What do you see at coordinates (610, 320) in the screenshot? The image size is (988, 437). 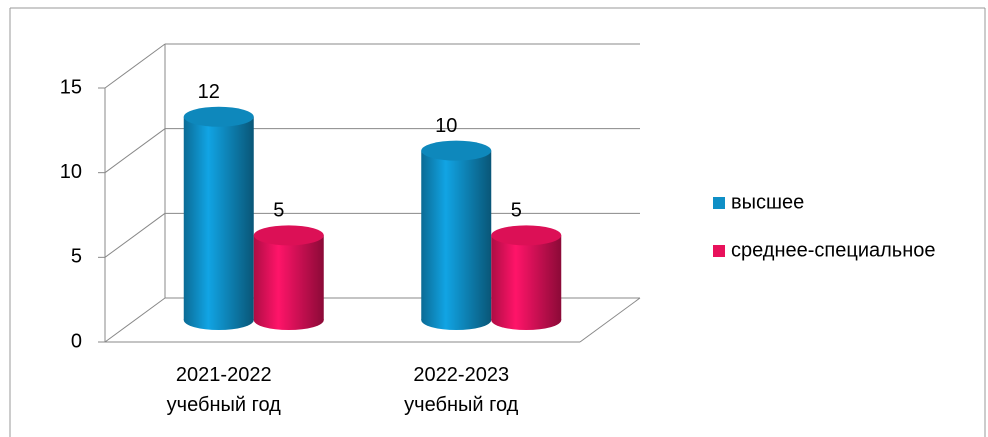 I see `floor-edge` at bounding box center [610, 320].